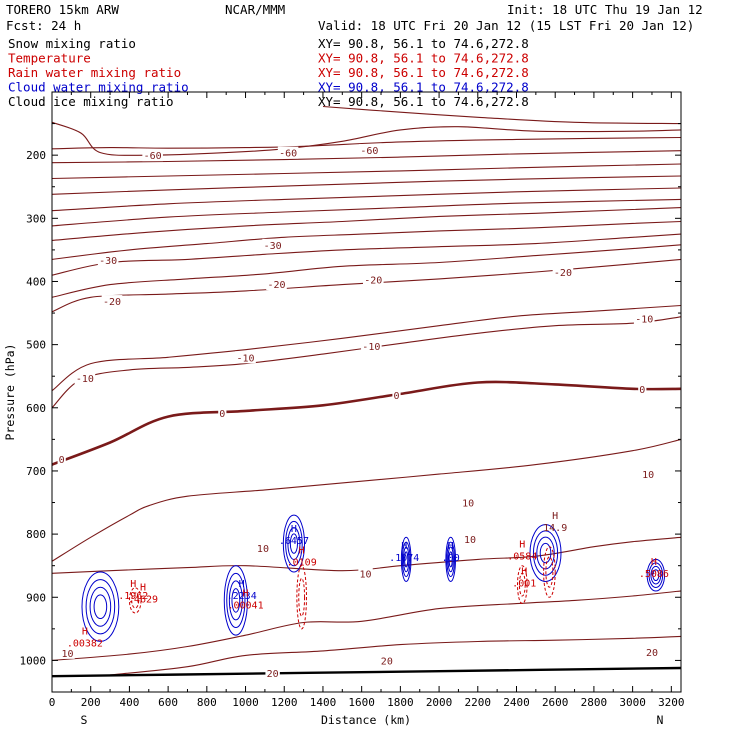 The height and width of the screenshot is (740, 740). What do you see at coordinates (52, 702) in the screenshot?
I see `x-tick-label: 0` at bounding box center [52, 702].